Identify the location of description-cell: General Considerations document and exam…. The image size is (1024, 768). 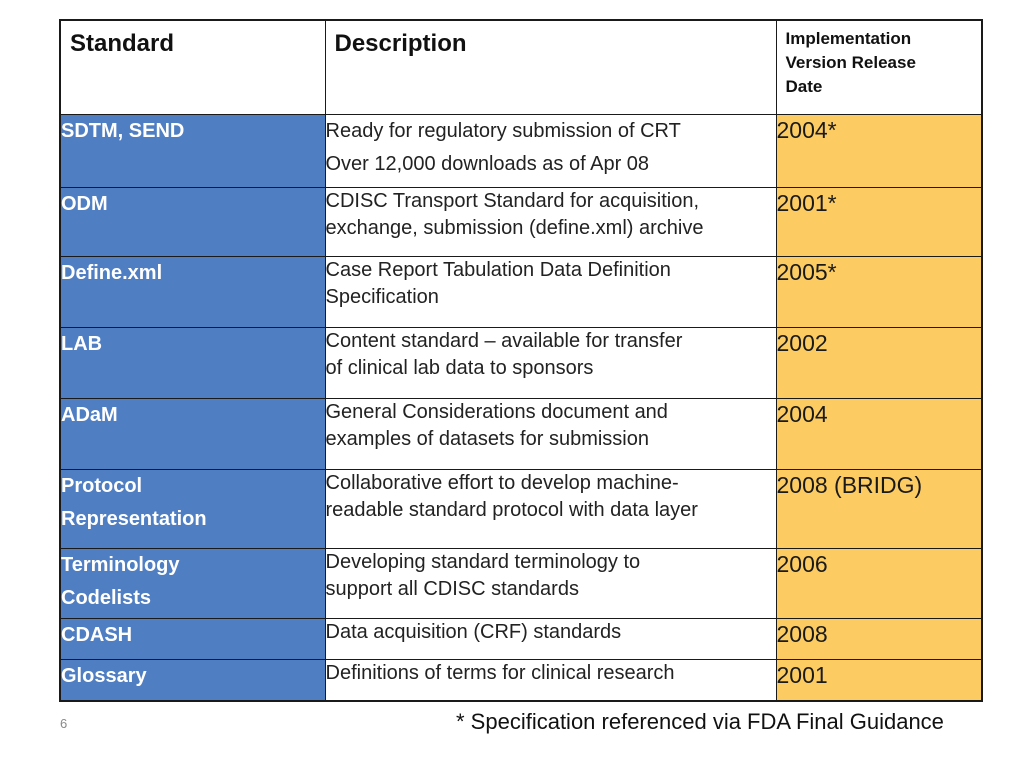
(550, 434).